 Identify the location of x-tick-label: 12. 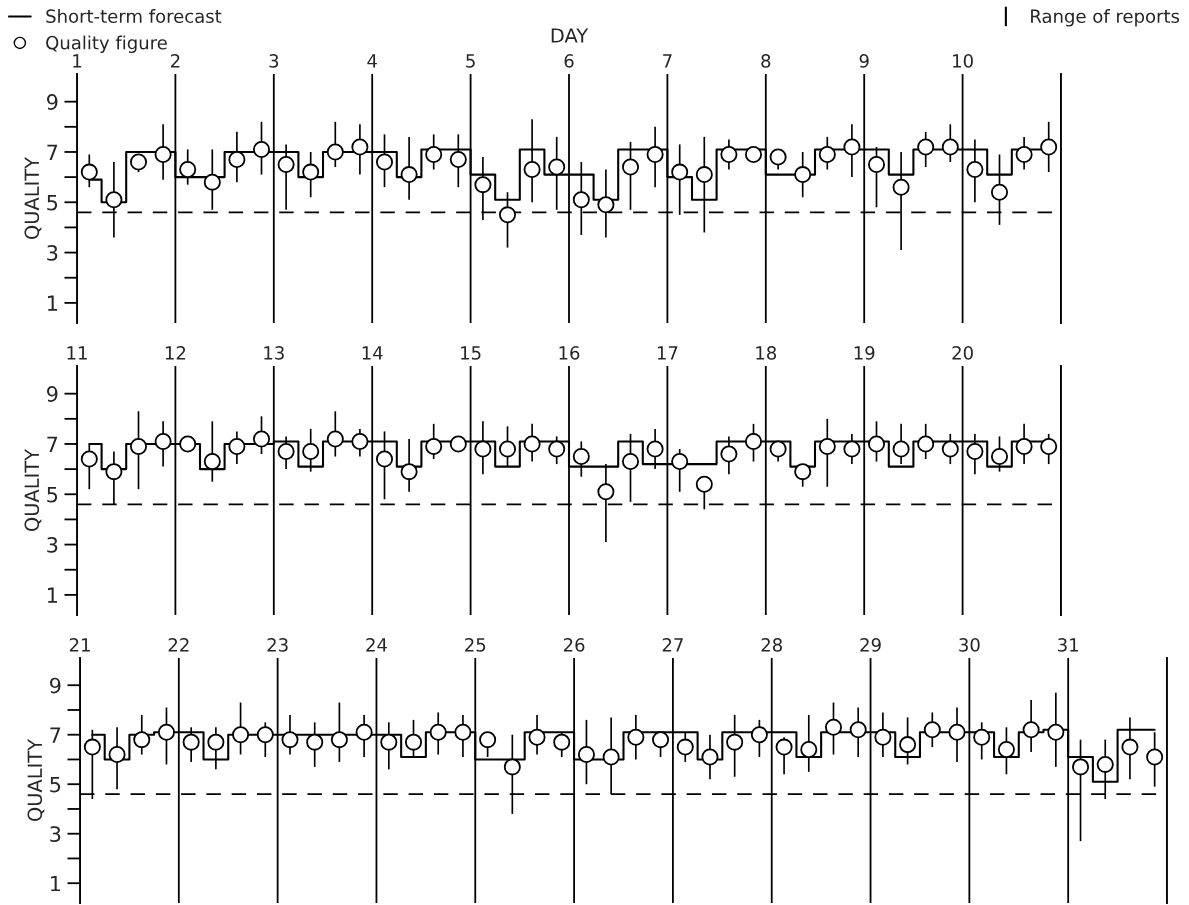
(175, 353).